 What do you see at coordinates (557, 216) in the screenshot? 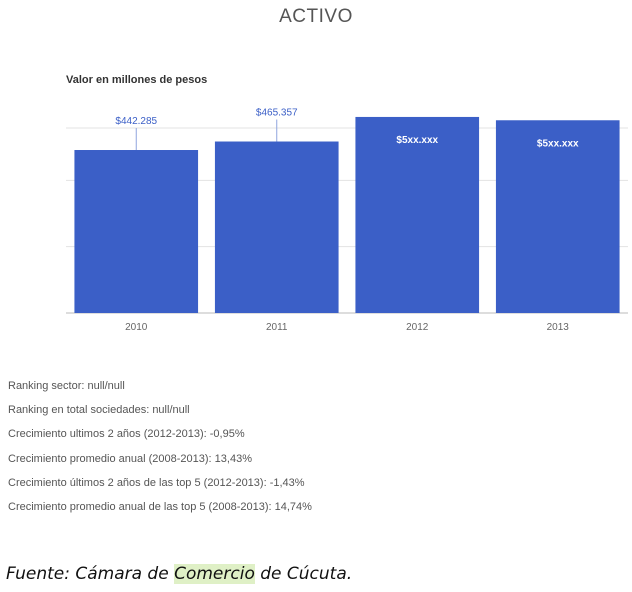
I see `bar-2013` at bounding box center [557, 216].